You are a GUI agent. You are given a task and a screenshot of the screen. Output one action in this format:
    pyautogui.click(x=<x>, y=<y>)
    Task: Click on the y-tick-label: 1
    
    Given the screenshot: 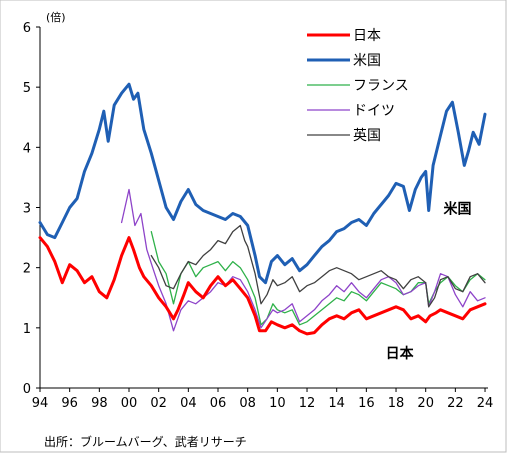 What is the action you would take?
    pyautogui.click(x=27, y=329)
    